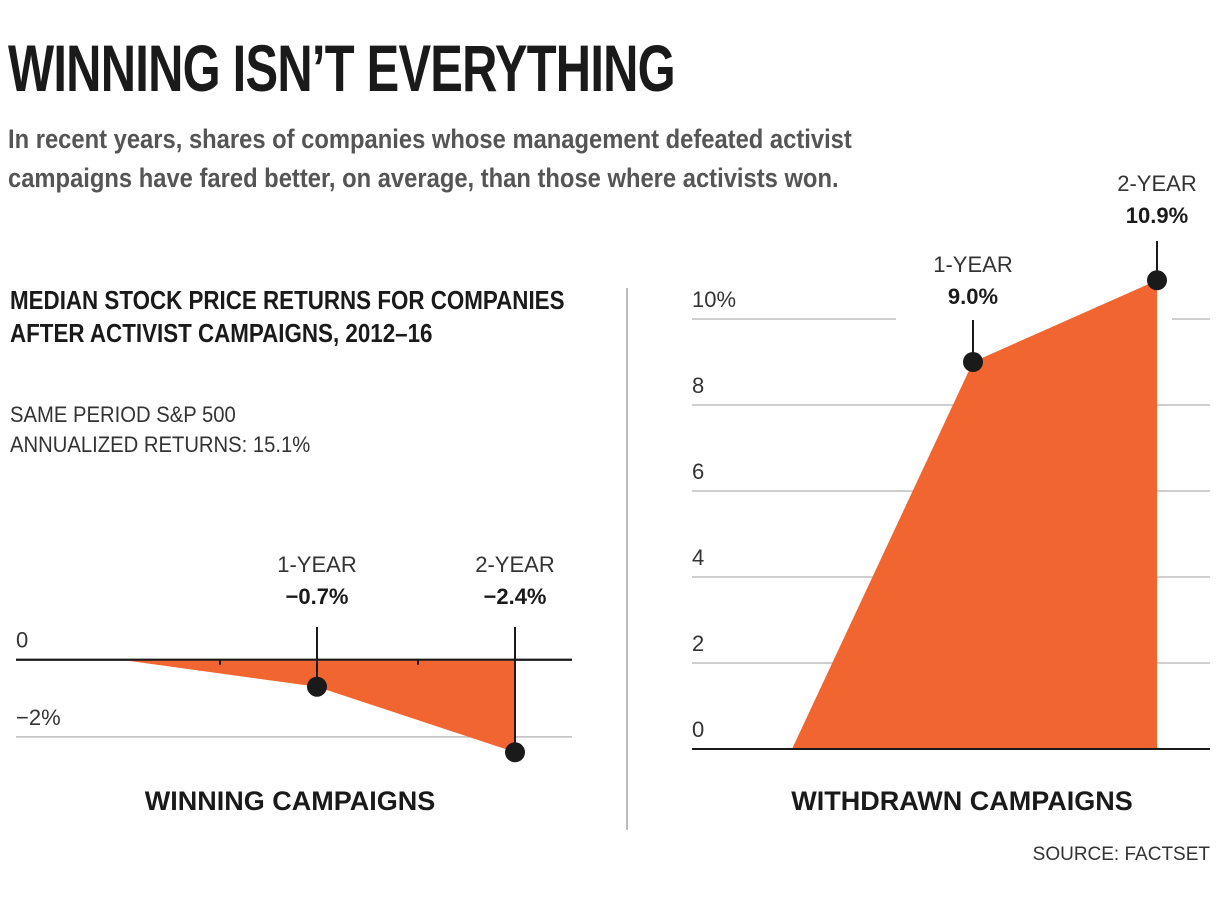 The height and width of the screenshot is (910, 1220). I want to click on withdrawn-y-tick-label: 8, so click(698, 385).